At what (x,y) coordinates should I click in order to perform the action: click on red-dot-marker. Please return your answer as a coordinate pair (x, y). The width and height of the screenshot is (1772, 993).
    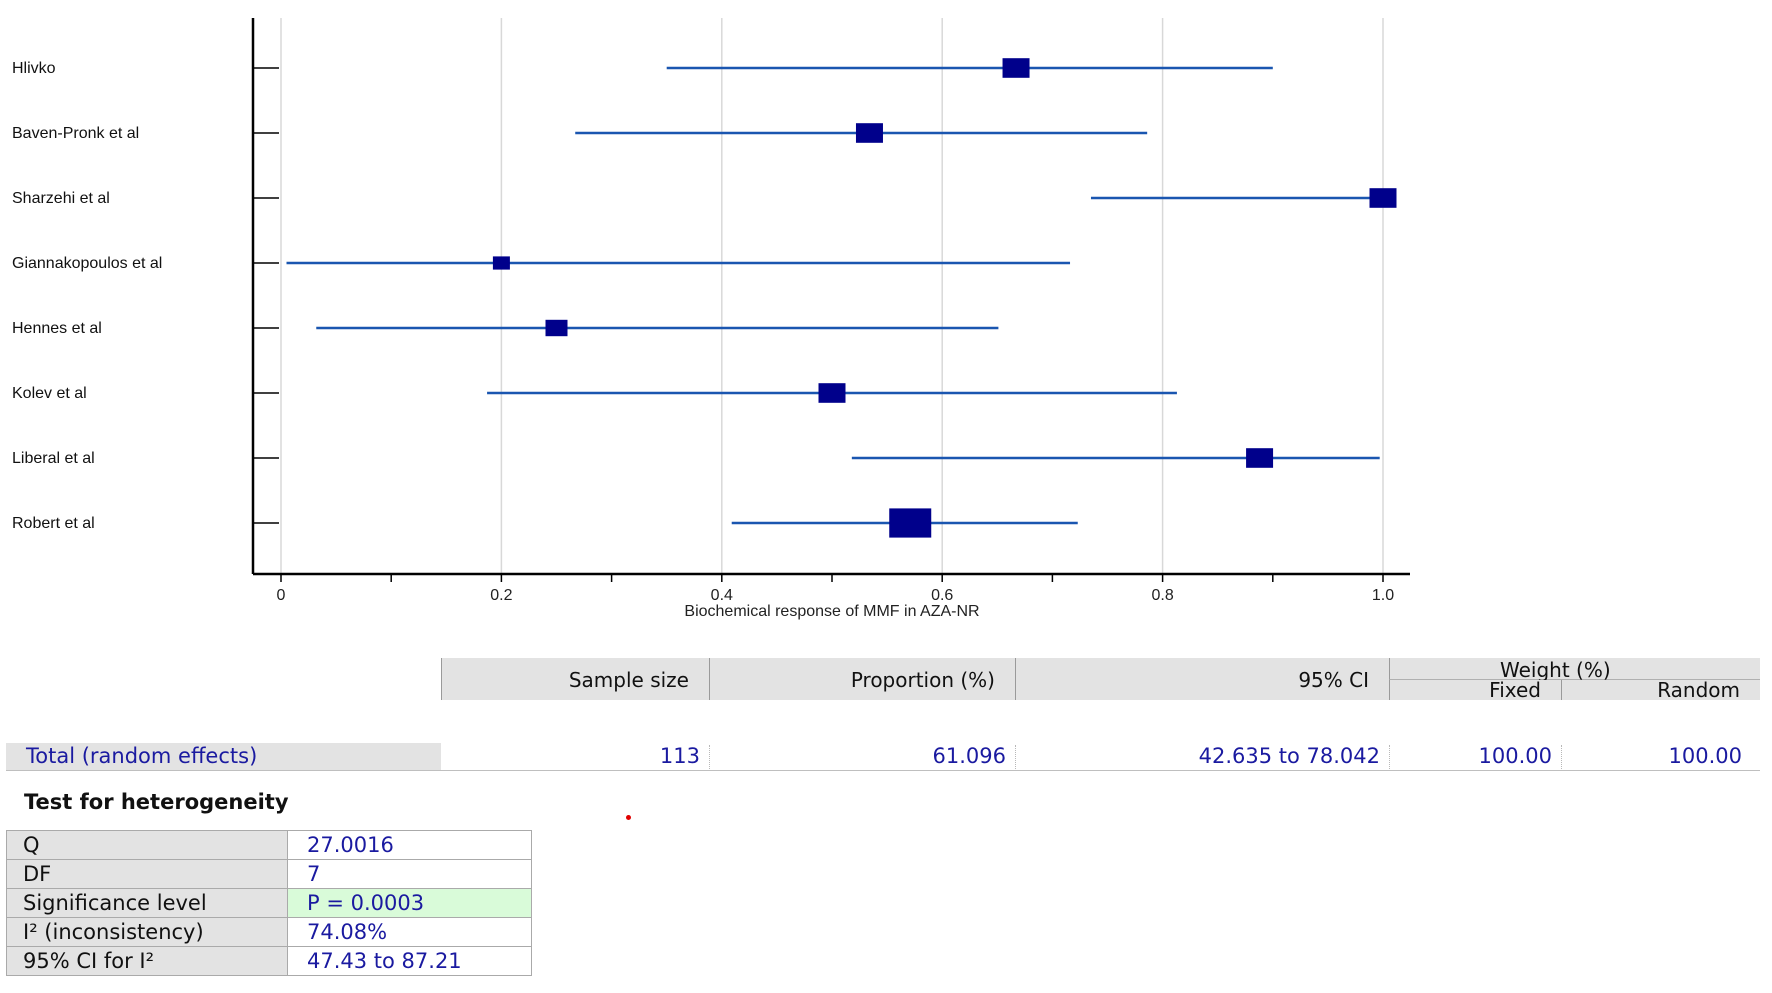
    Looking at the image, I should click on (628, 817).